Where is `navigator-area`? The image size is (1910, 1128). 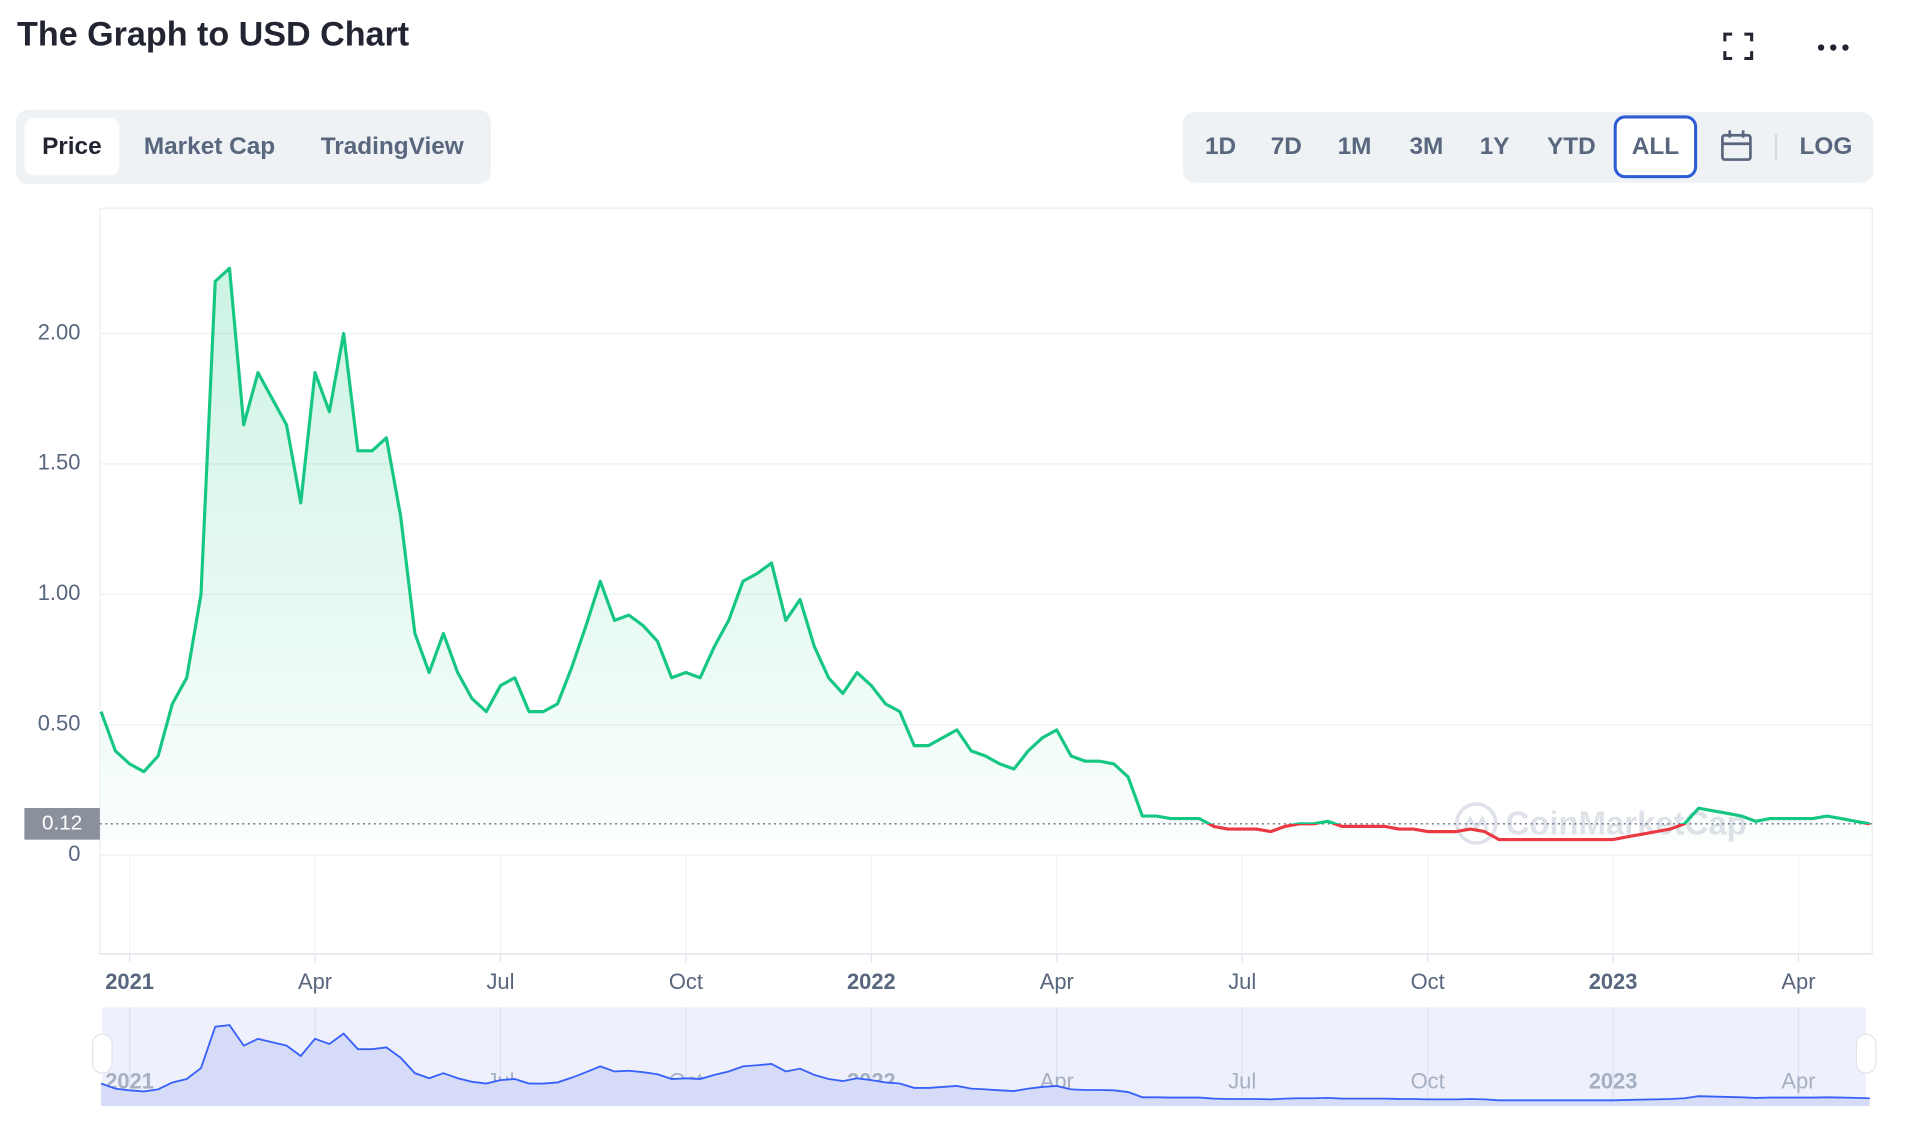 navigator-area is located at coordinates (985, 1066).